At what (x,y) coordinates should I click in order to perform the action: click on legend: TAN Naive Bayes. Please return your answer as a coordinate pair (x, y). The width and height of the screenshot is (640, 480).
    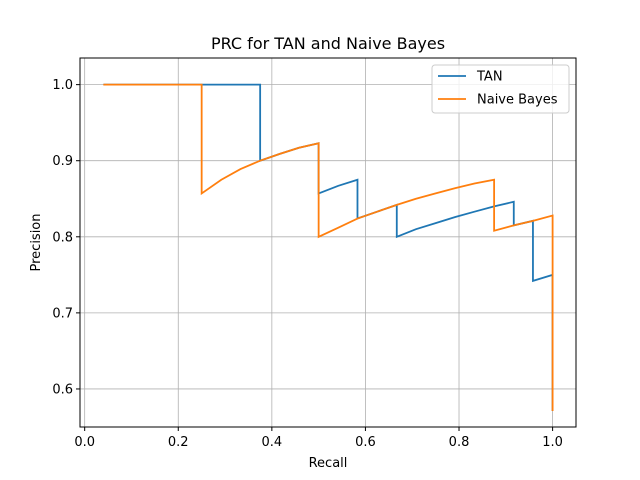
    Looking at the image, I should click on (500, 89).